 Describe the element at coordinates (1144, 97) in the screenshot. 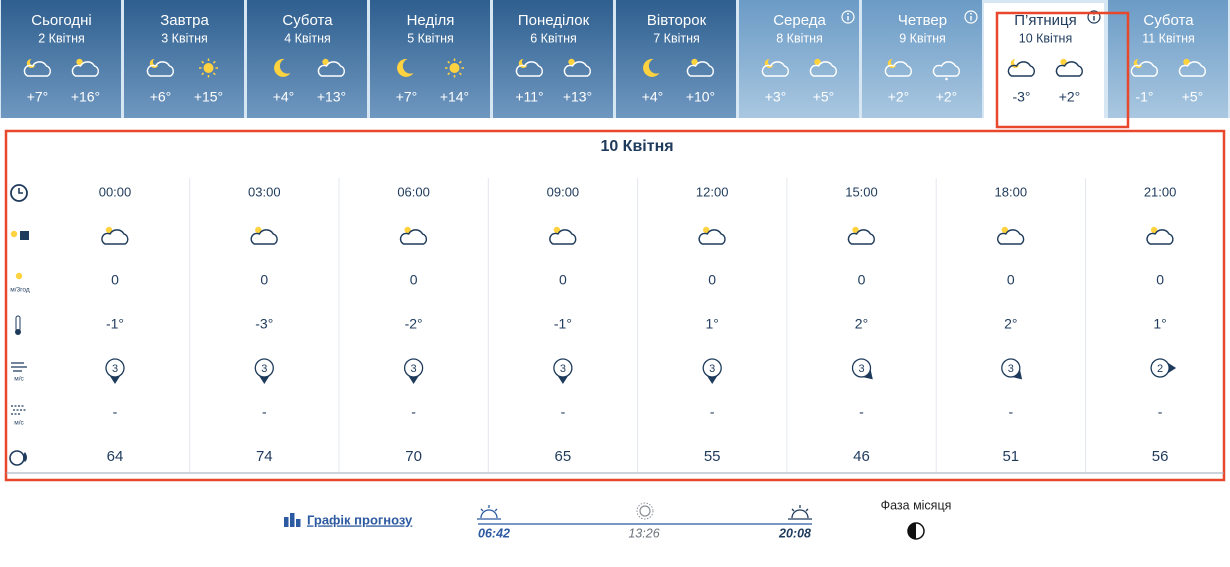

I see `night-temp: -1°` at that location.